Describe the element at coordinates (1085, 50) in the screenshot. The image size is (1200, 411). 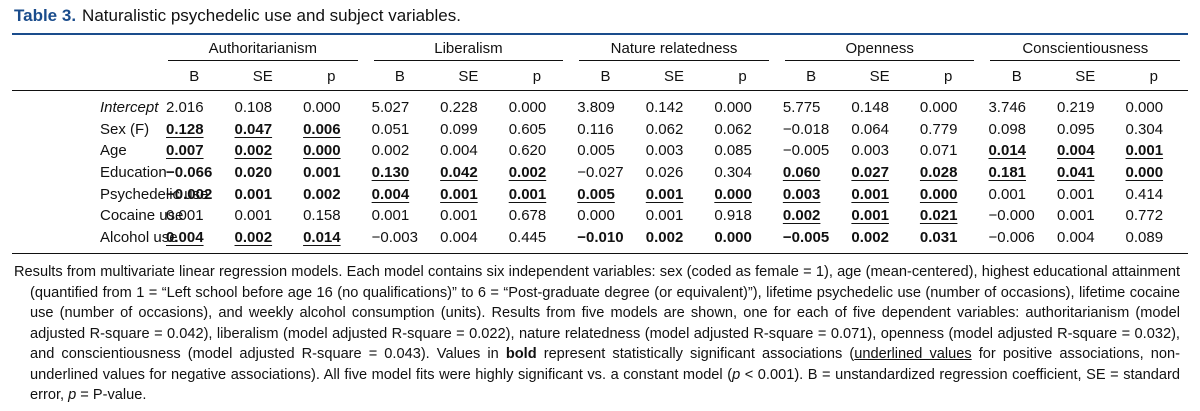
I see `group-label: Conscientiousness` at that location.